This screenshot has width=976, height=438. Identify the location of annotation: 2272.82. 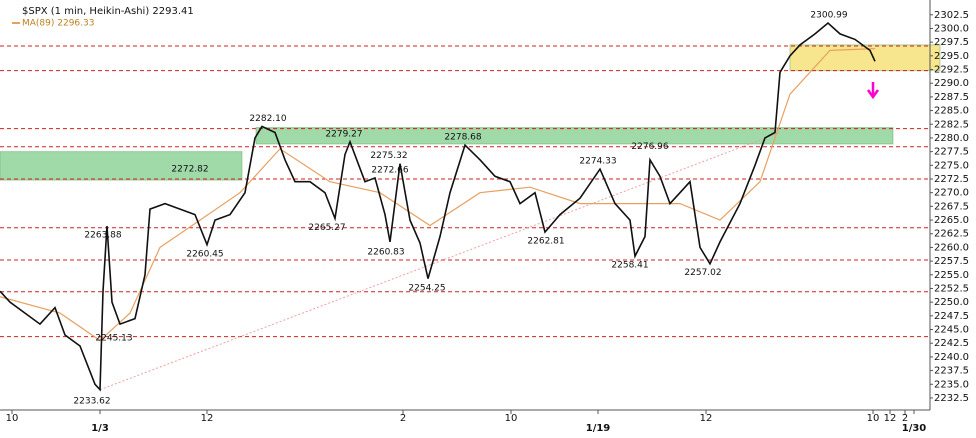
(189, 170).